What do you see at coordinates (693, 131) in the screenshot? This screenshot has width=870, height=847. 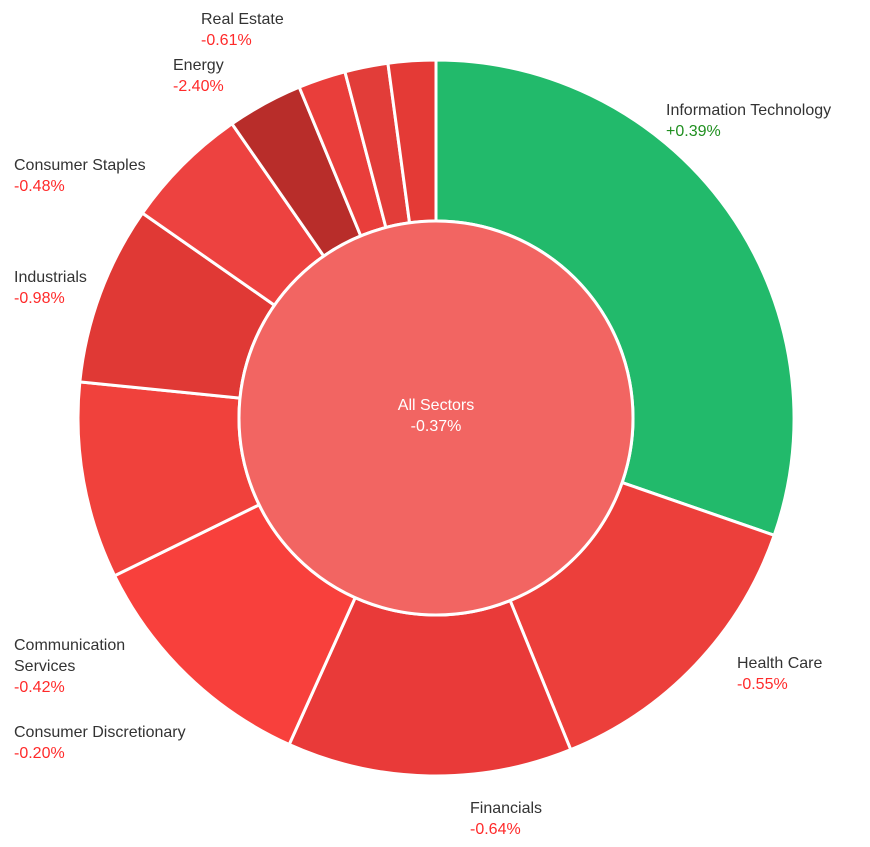 I see `label-information-technology-change: +0.39%` at bounding box center [693, 131].